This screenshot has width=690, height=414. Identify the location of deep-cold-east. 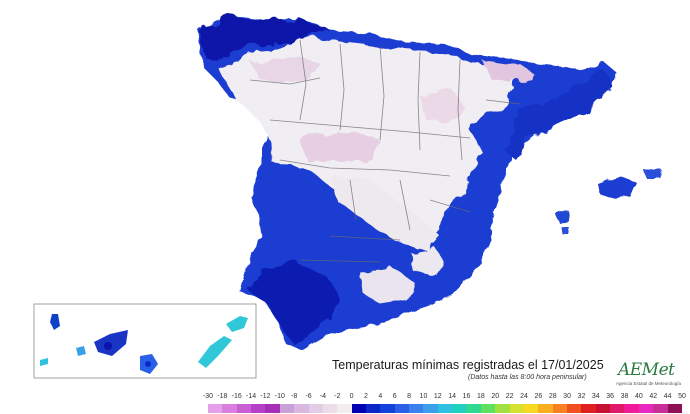
(558, 115).